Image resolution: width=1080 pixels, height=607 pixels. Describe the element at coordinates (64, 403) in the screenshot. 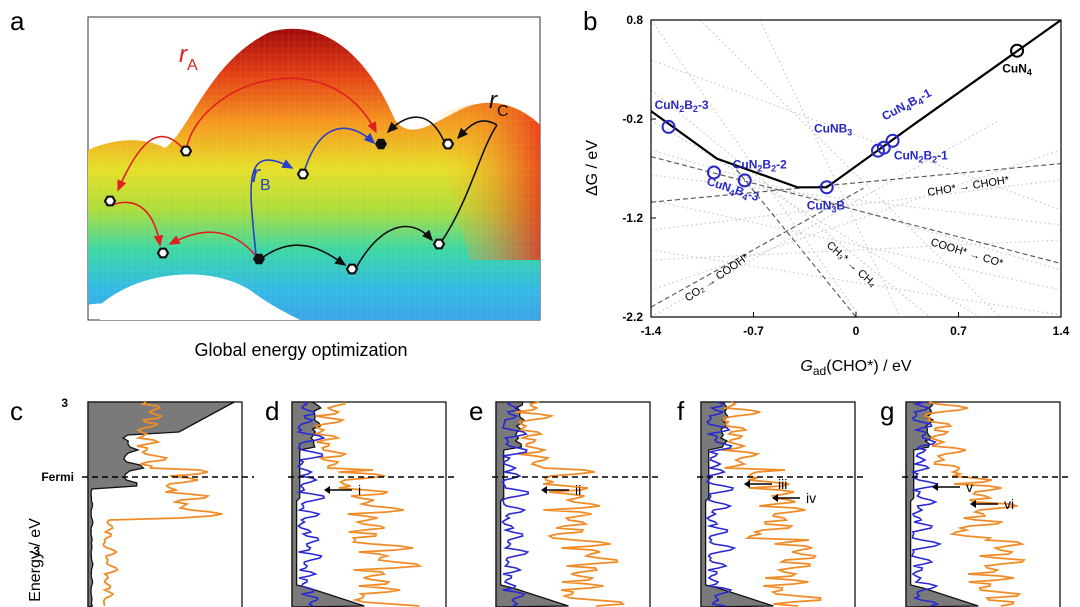

I see `y-tick-label: 3` at that location.